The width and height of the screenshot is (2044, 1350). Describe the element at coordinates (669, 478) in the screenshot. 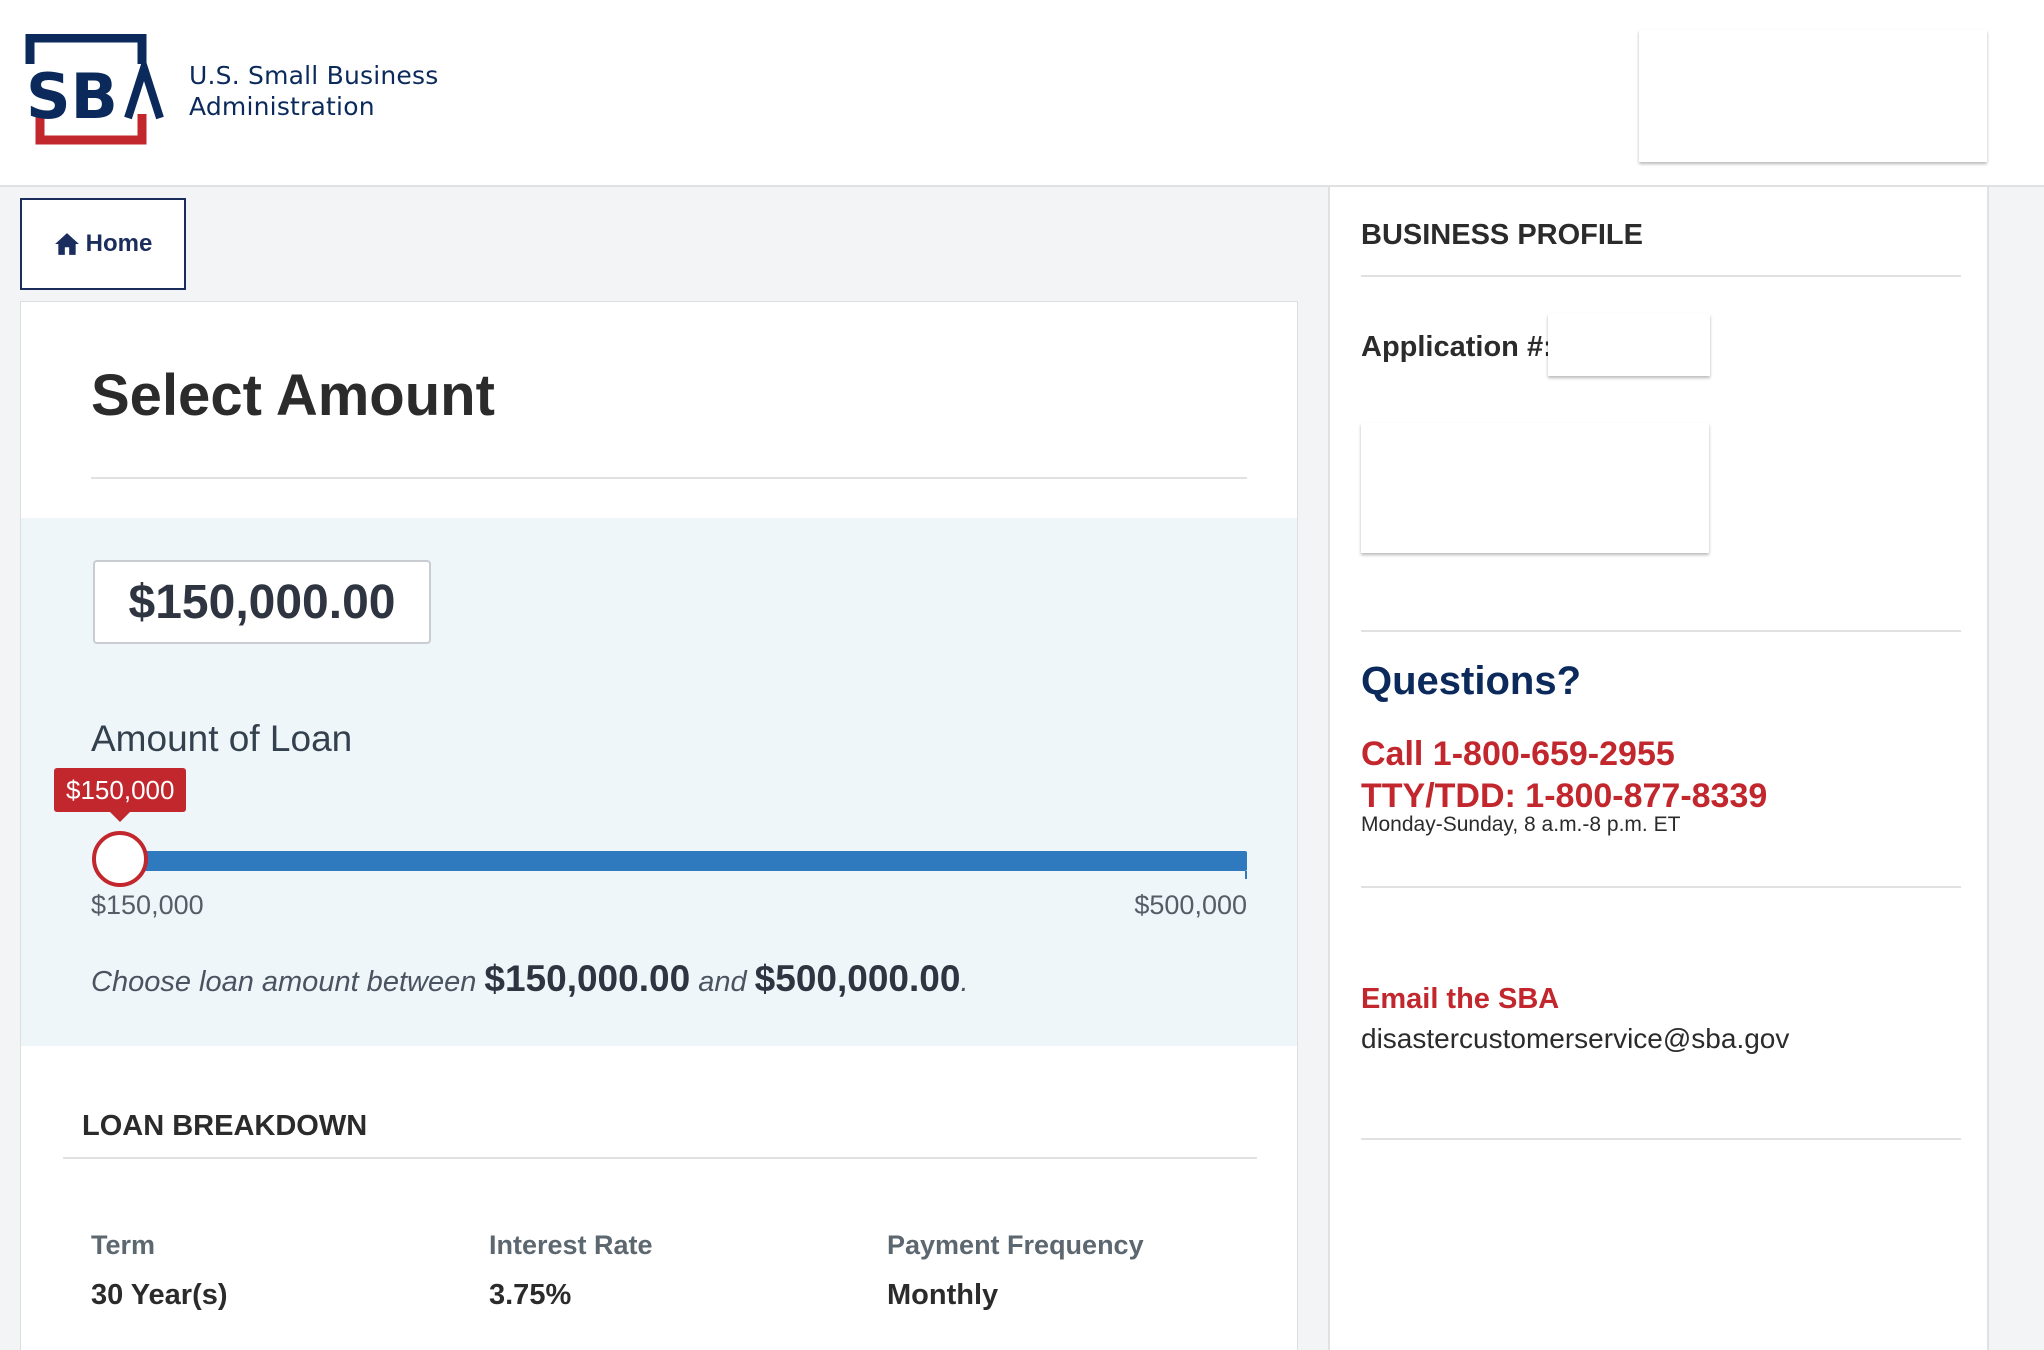

I see `title-divider` at that location.